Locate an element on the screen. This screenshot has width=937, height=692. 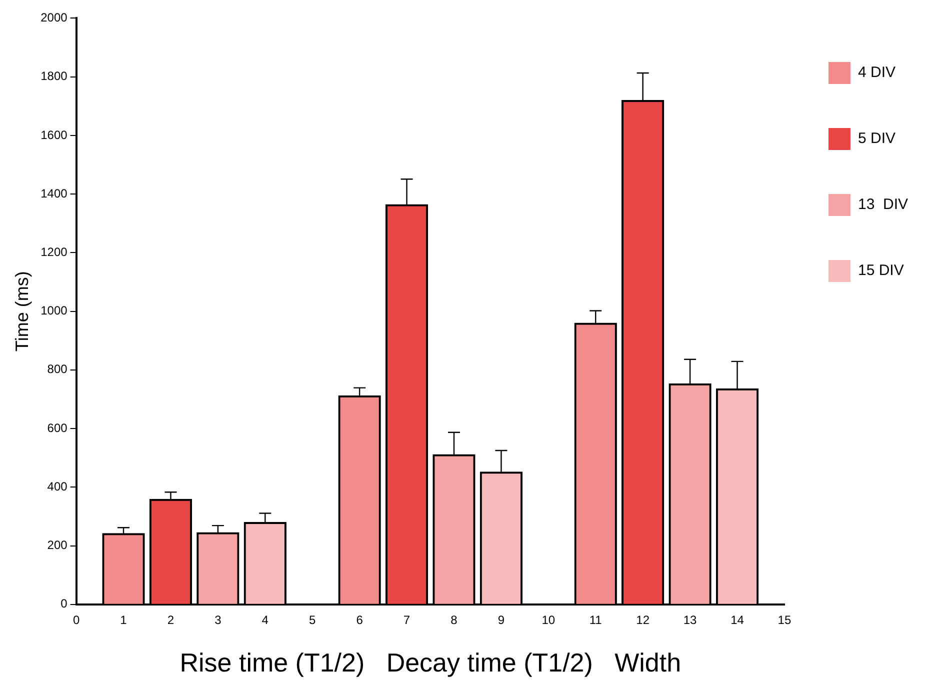
x-tick-label: 6 is located at coordinates (360, 619).